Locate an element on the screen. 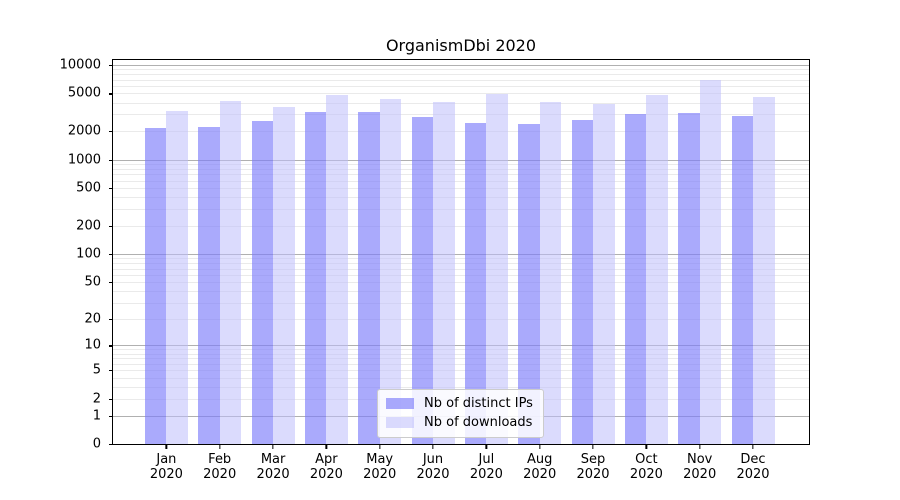 The image size is (900, 500). bar-nb-of-downloads-jul is located at coordinates (497, 269).